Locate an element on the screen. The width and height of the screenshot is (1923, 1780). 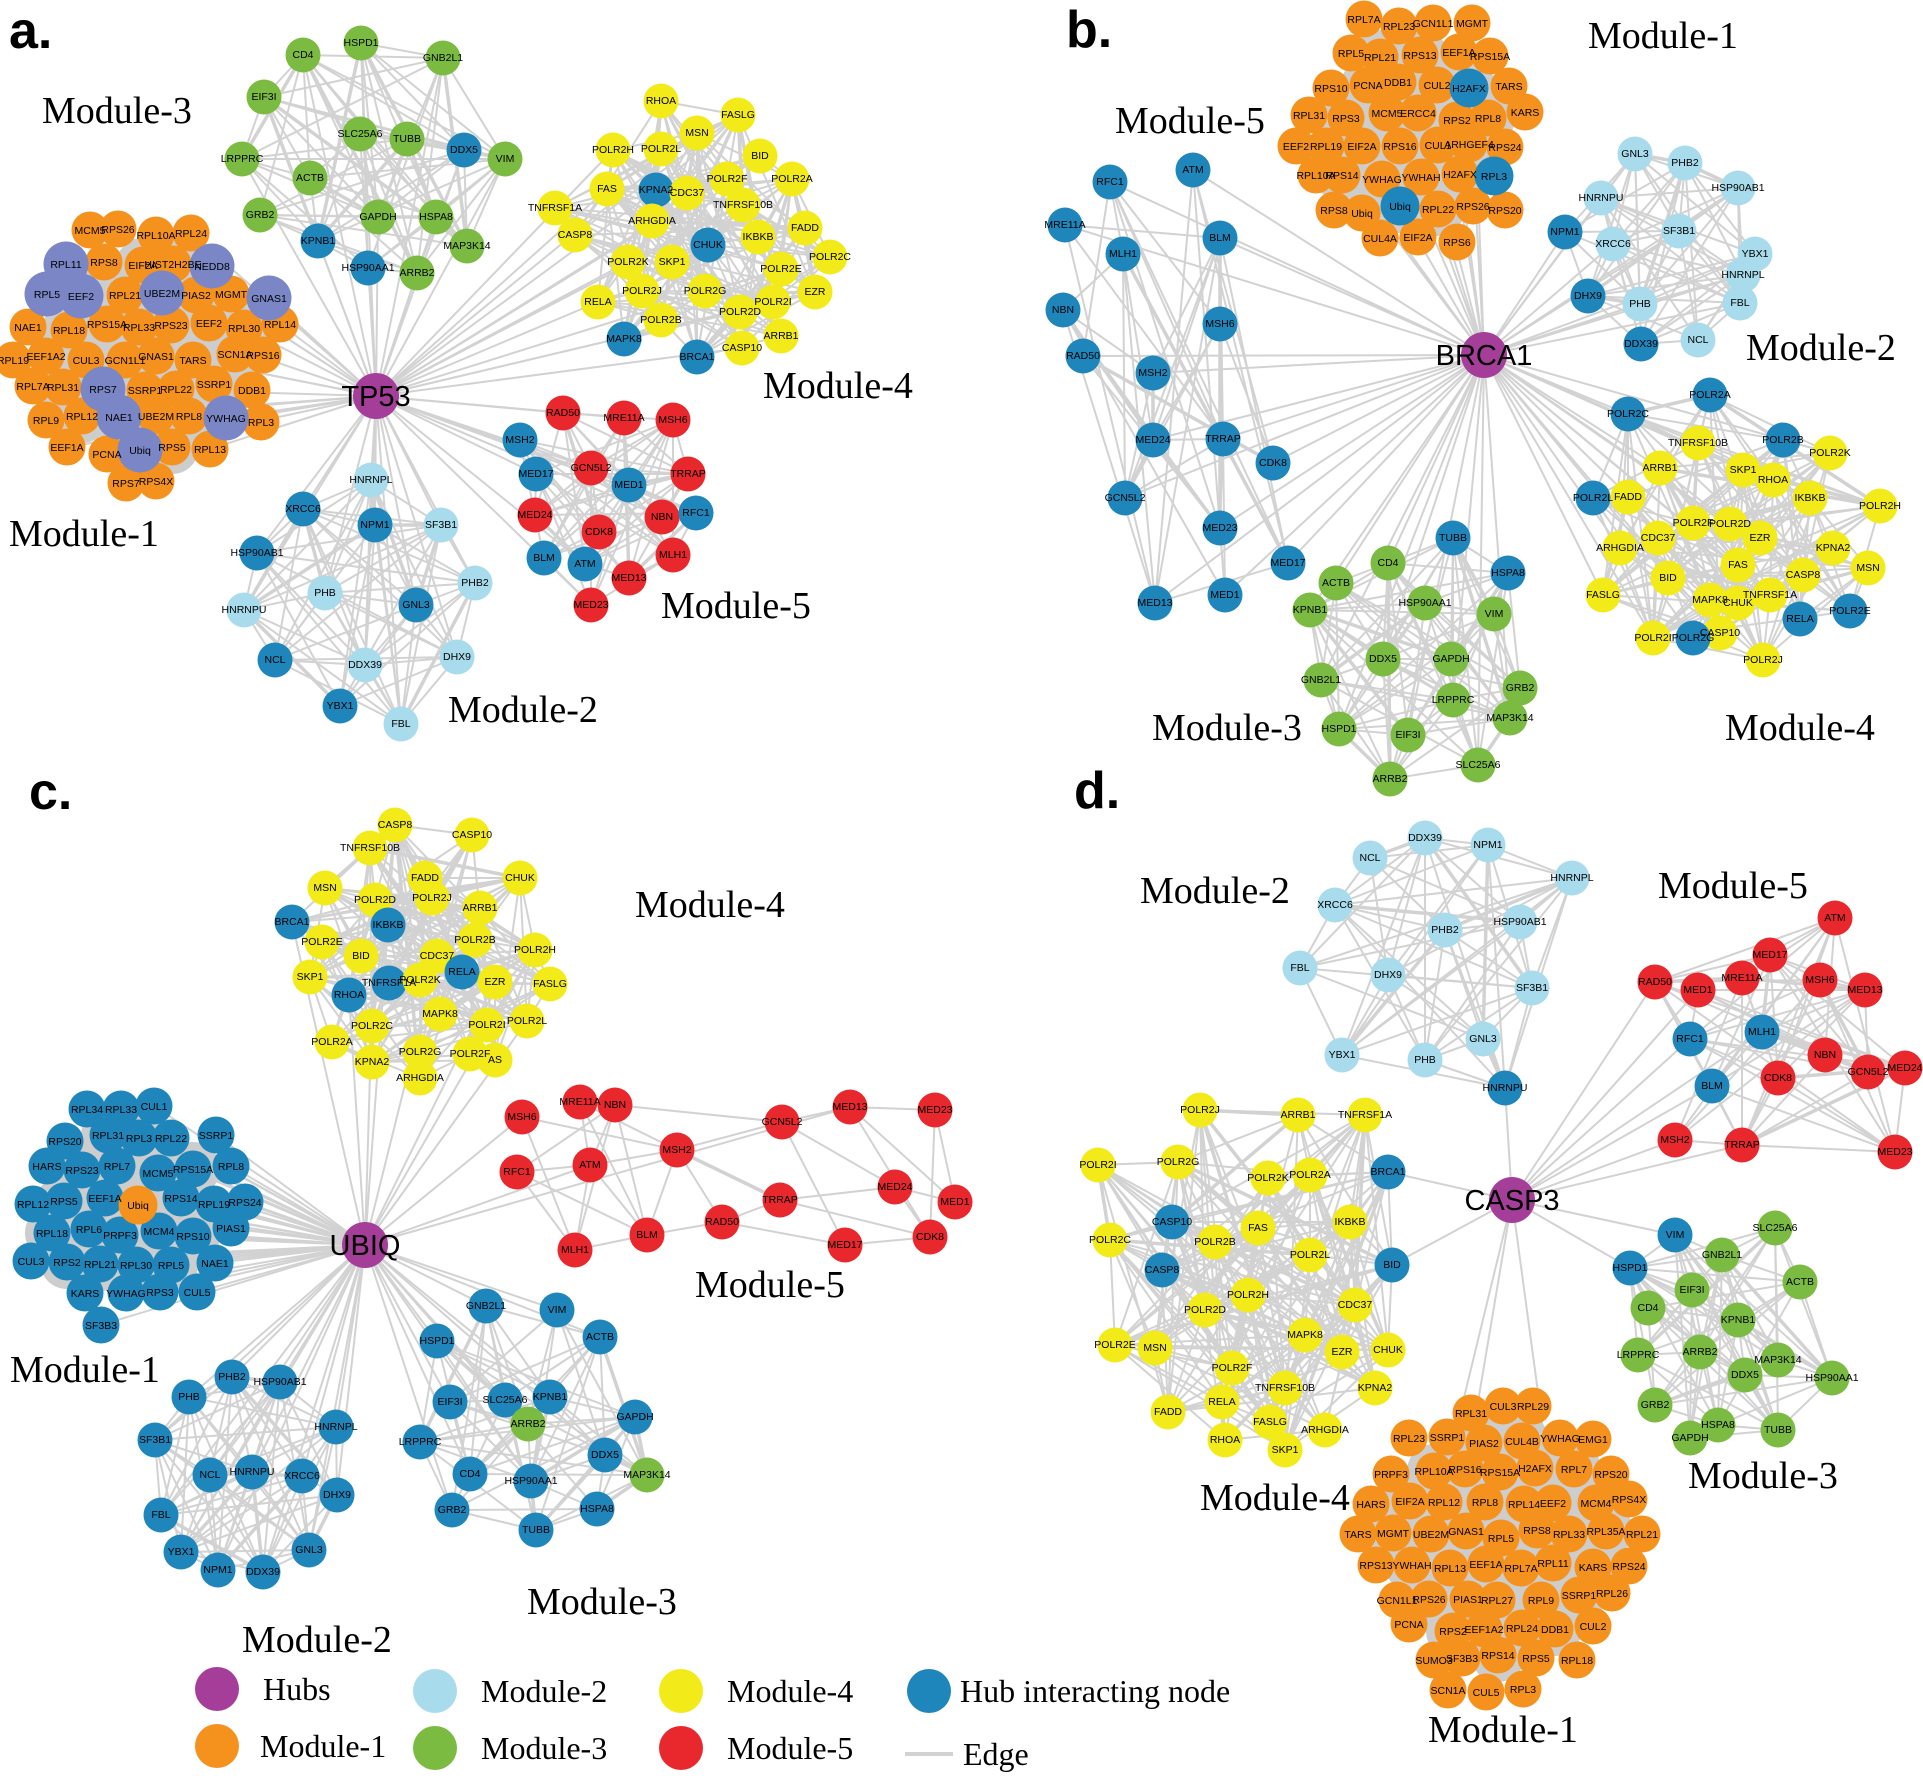
svg-text: GNAS1 is located at coordinates (269, 299).